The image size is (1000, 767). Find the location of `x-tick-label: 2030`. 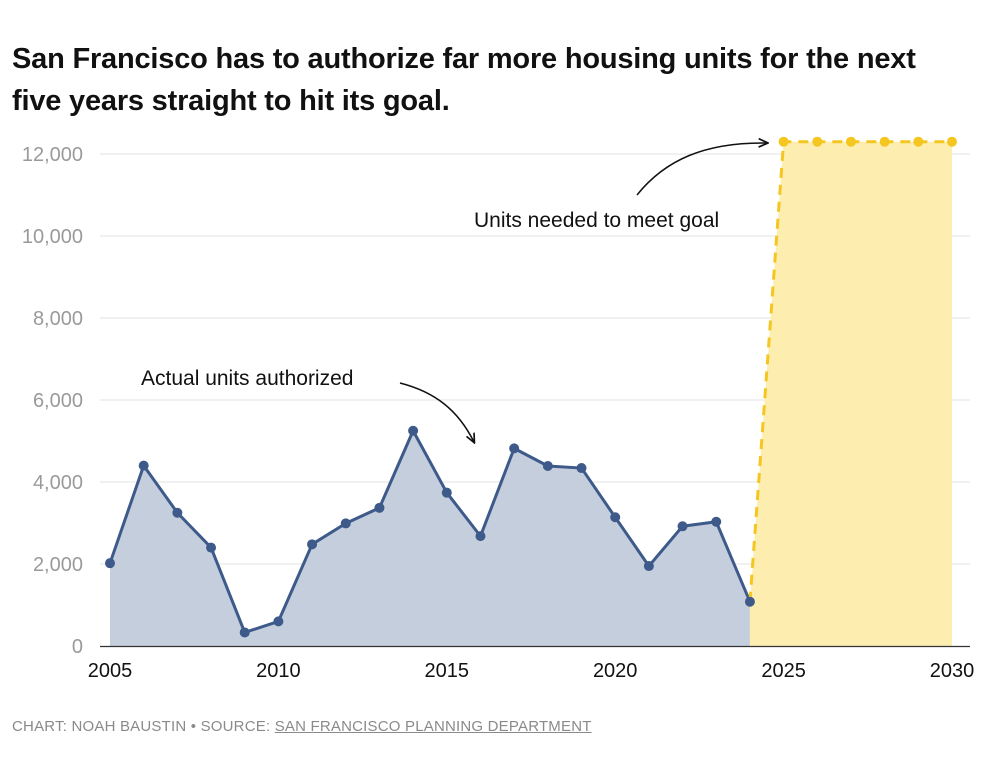

x-tick-label: 2030 is located at coordinates (952, 671).